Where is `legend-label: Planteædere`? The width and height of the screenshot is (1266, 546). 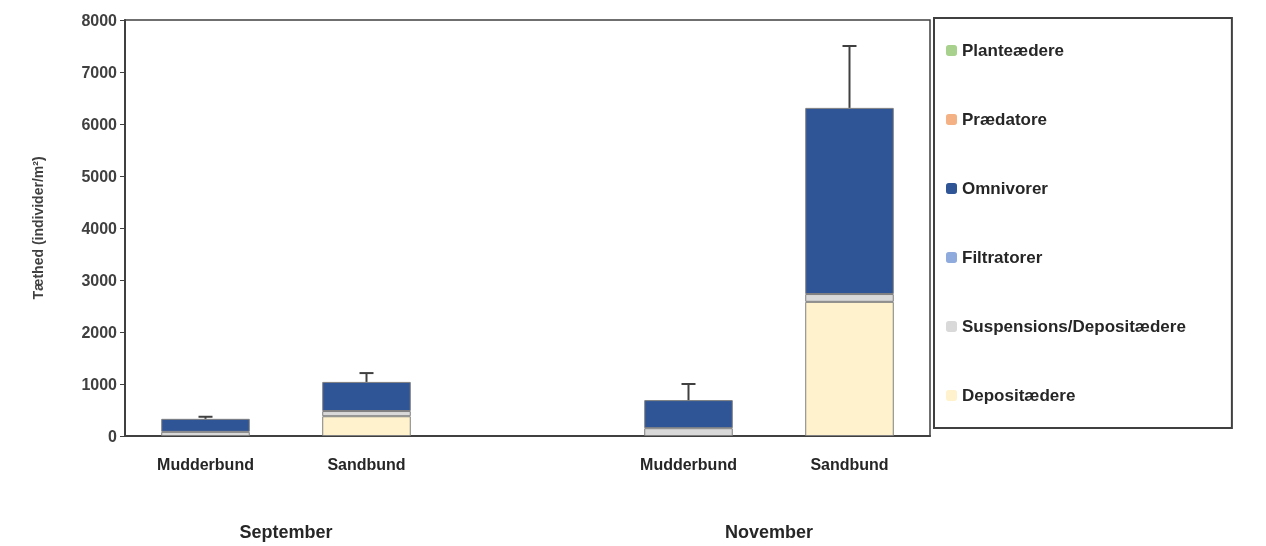 legend-label: Planteædere is located at coordinates (1013, 50).